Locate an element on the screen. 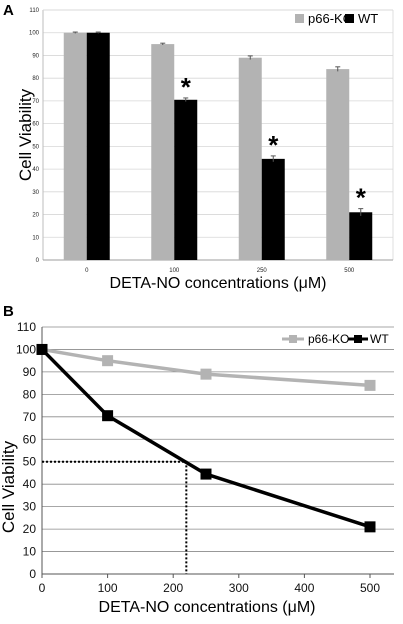 The image size is (403, 624). panel-a-y-tick-label: 10 is located at coordinates (35, 238).